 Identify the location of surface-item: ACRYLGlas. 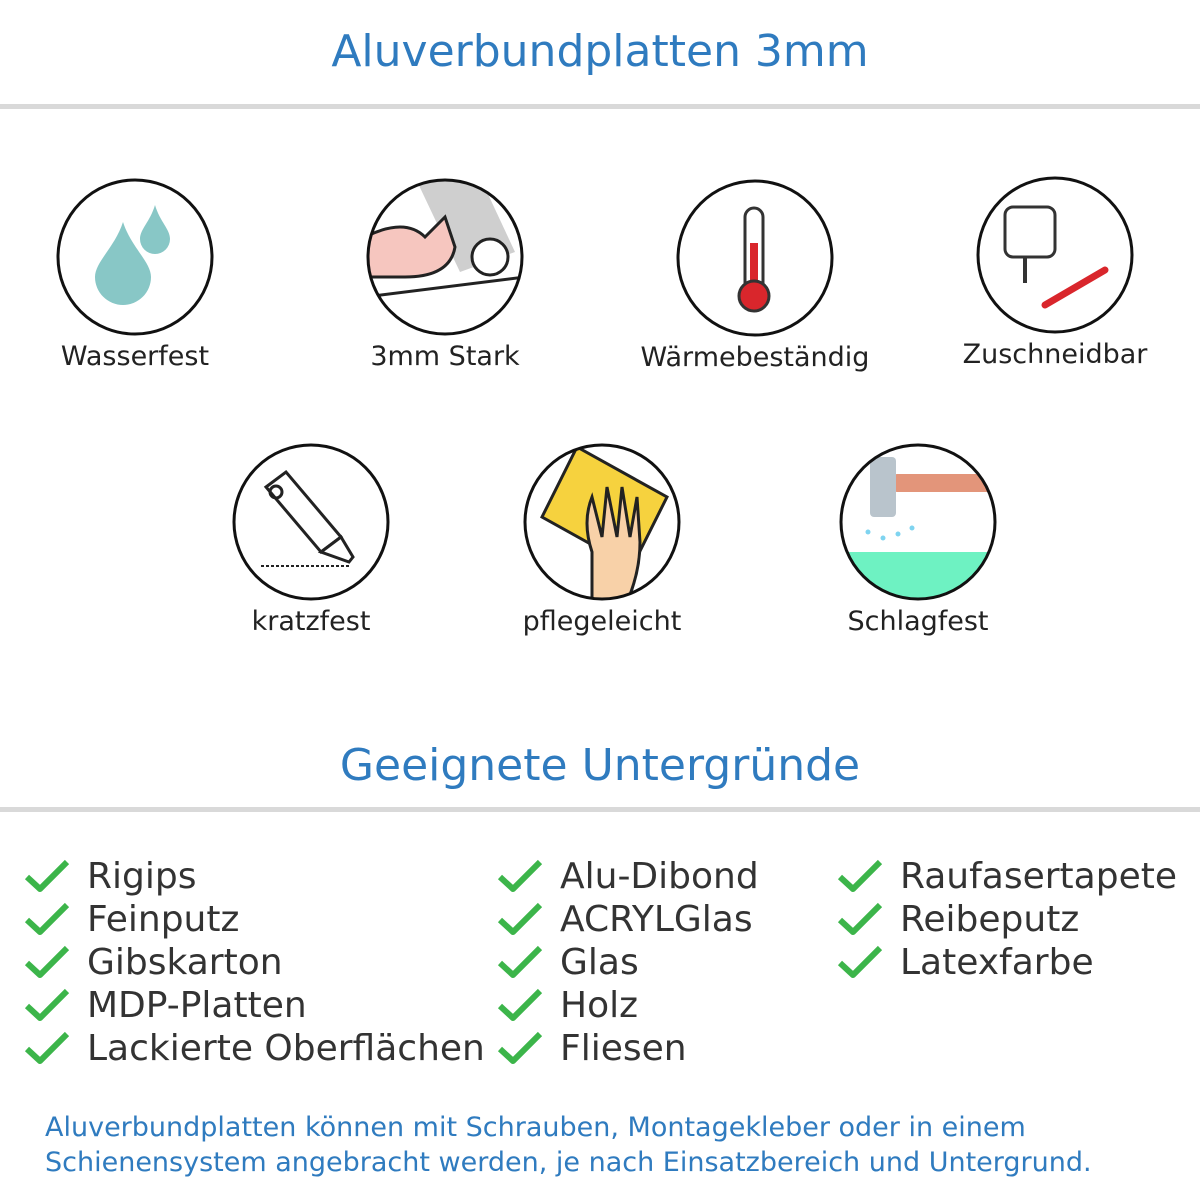
(628, 919).